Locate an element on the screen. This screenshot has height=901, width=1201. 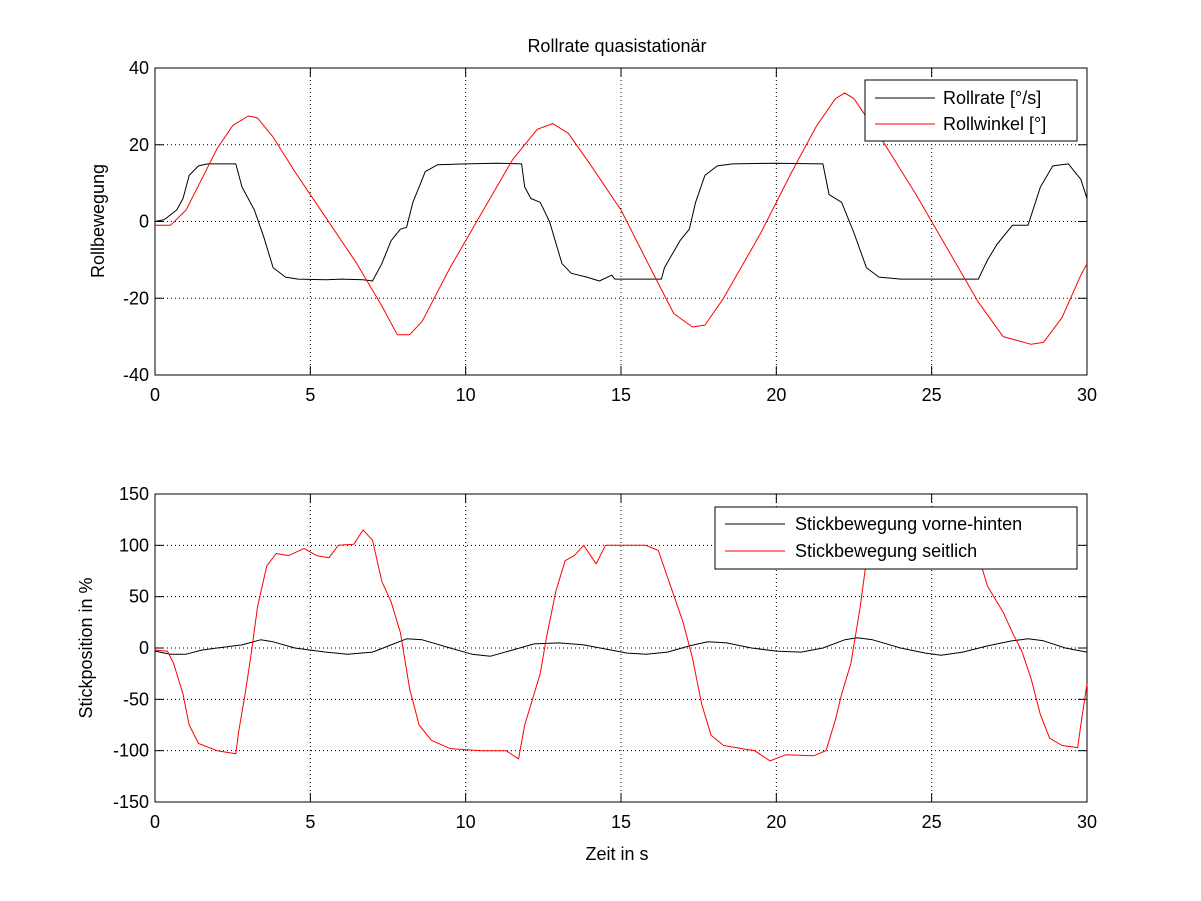
bottom-ytick-label: 100 is located at coordinates (134, 545).